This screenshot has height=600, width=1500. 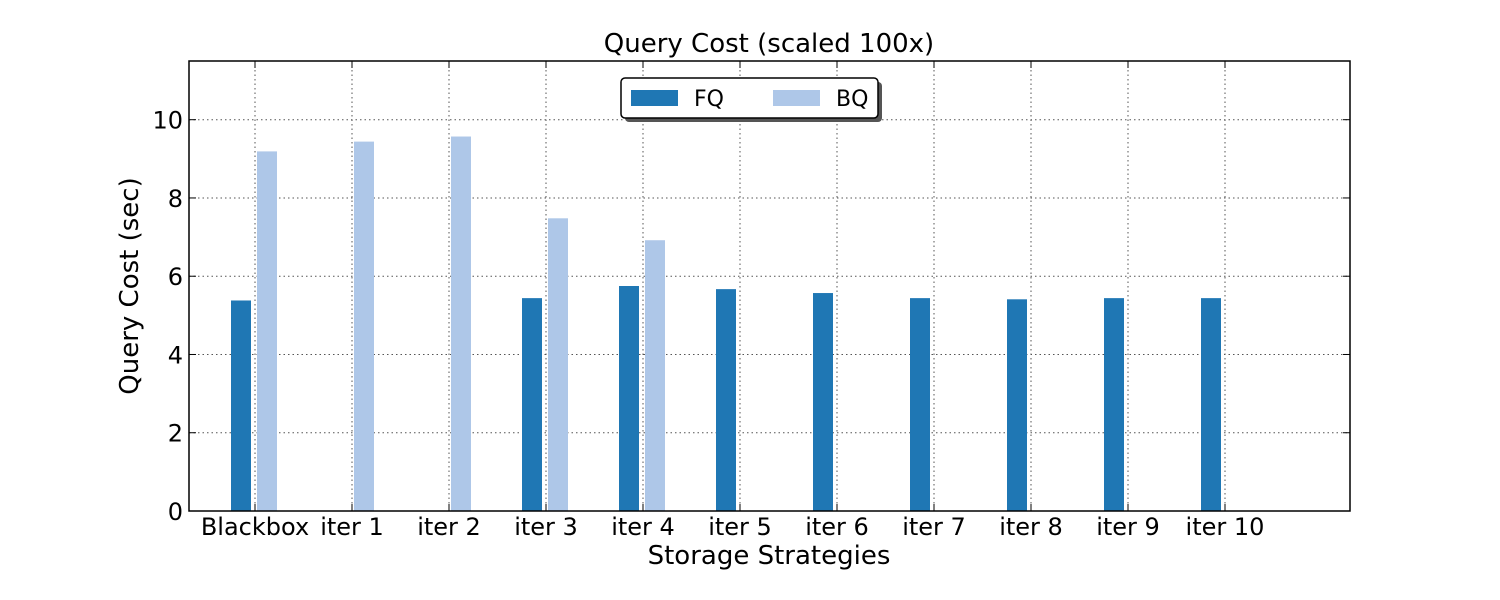 What do you see at coordinates (175, 277) in the screenshot?
I see `y-tick-label: 6` at bounding box center [175, 277].